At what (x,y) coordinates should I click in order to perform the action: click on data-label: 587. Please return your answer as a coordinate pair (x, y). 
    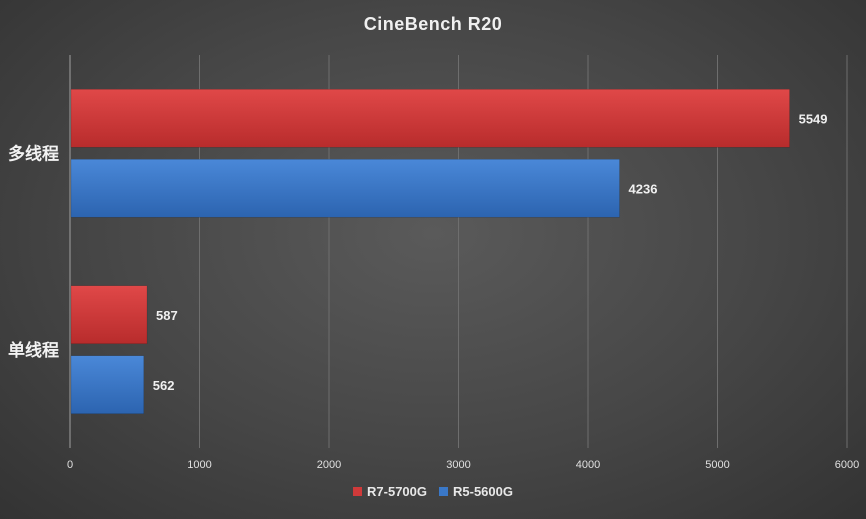
    Looking at the image, I should click on (167, 315).